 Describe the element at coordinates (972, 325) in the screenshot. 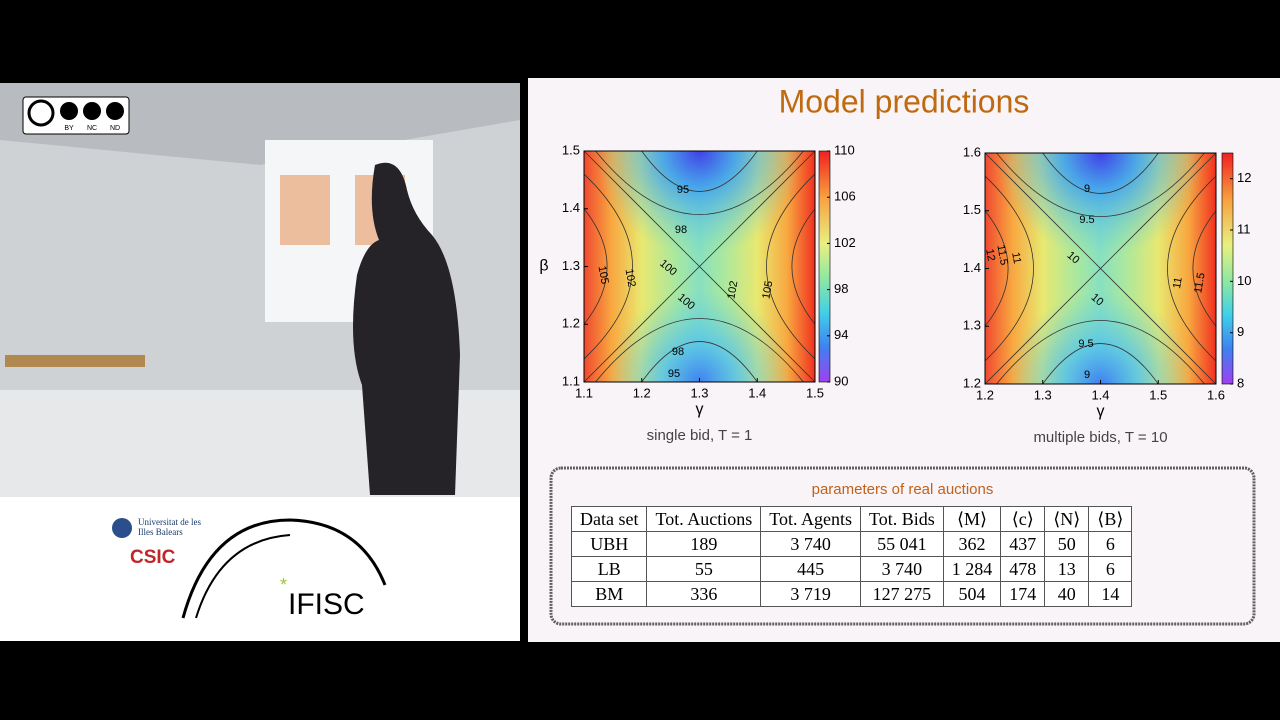

I see `y-tick-label: 1.3` at that location.